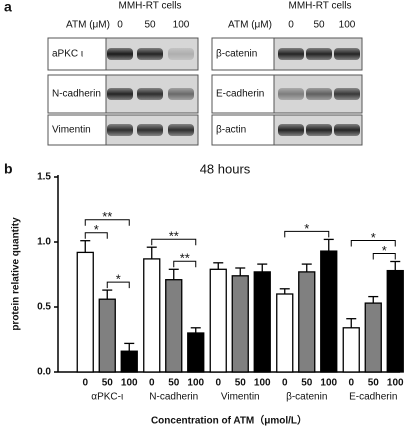 The image size is (409, 431). What do you see at coordinates (231, 130) in the screenshot?
I see `row-label: β-actin` at bounding box center [231, 130].